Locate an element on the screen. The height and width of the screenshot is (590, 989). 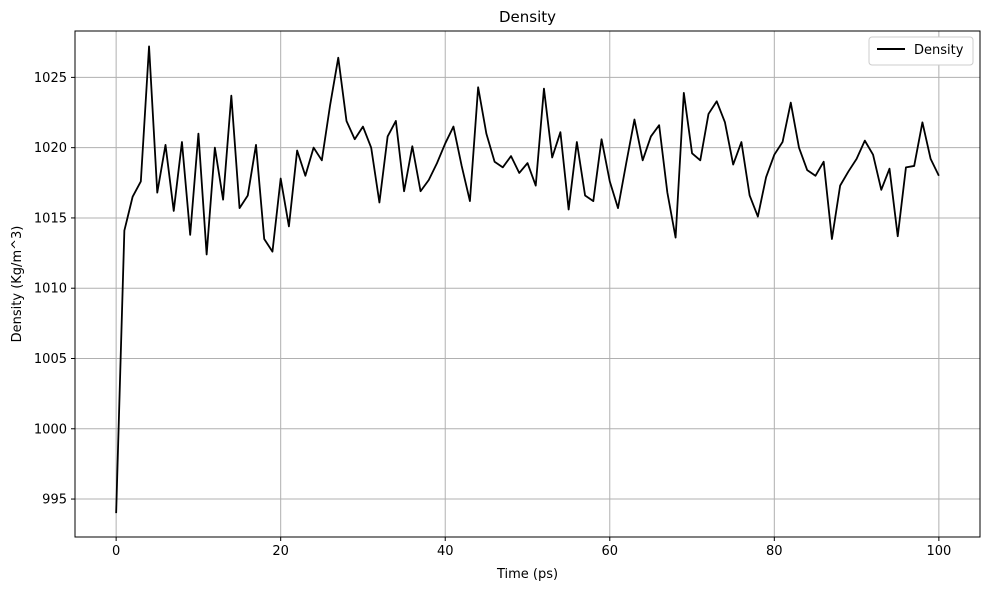
x-tick-label: 60 is located at coordinates (609, 551).